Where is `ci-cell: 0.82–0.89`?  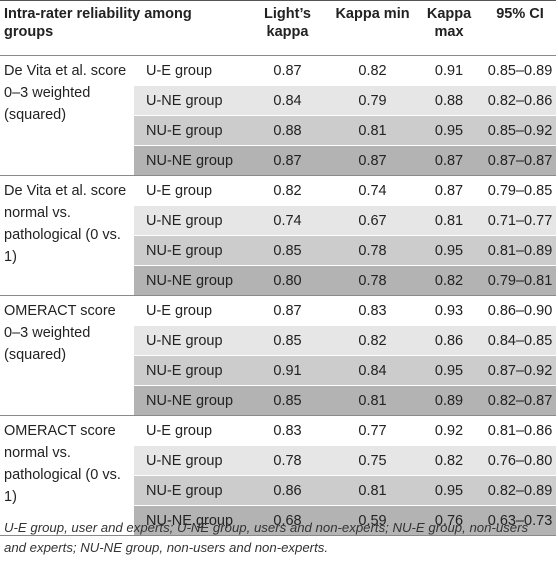
ci-cell: 0.82–0.89 is located at coordinates (520, 490).